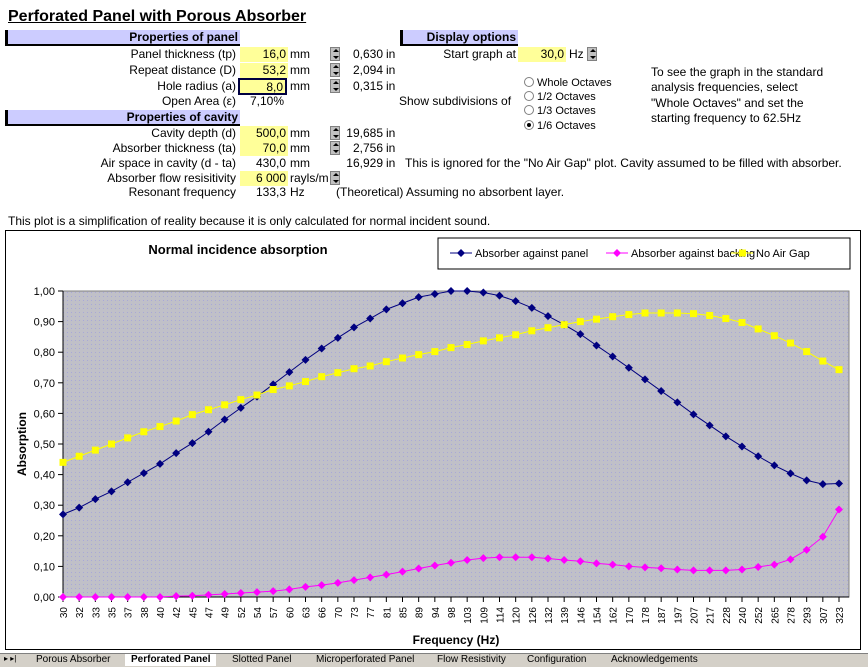 The height and width of the screenshot is (667, 868). Describe the element at coordinates (531, 254) in the screenshot. I see `legend-label: Absorber against panel` at that location.